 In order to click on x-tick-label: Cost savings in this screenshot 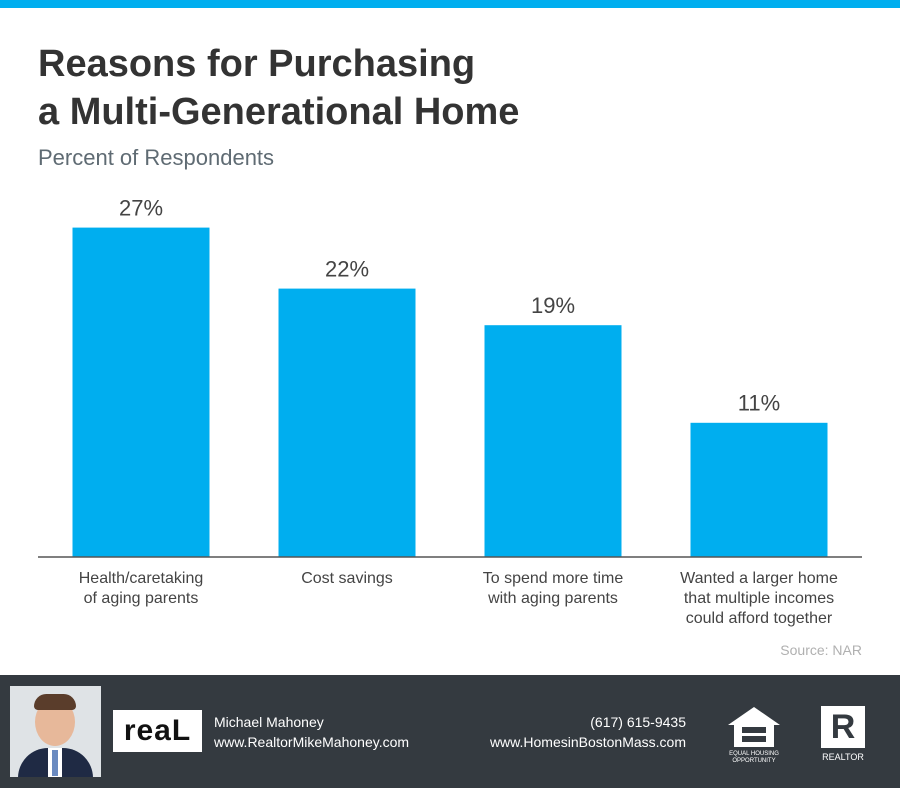, I will do `click(347, 578)`.